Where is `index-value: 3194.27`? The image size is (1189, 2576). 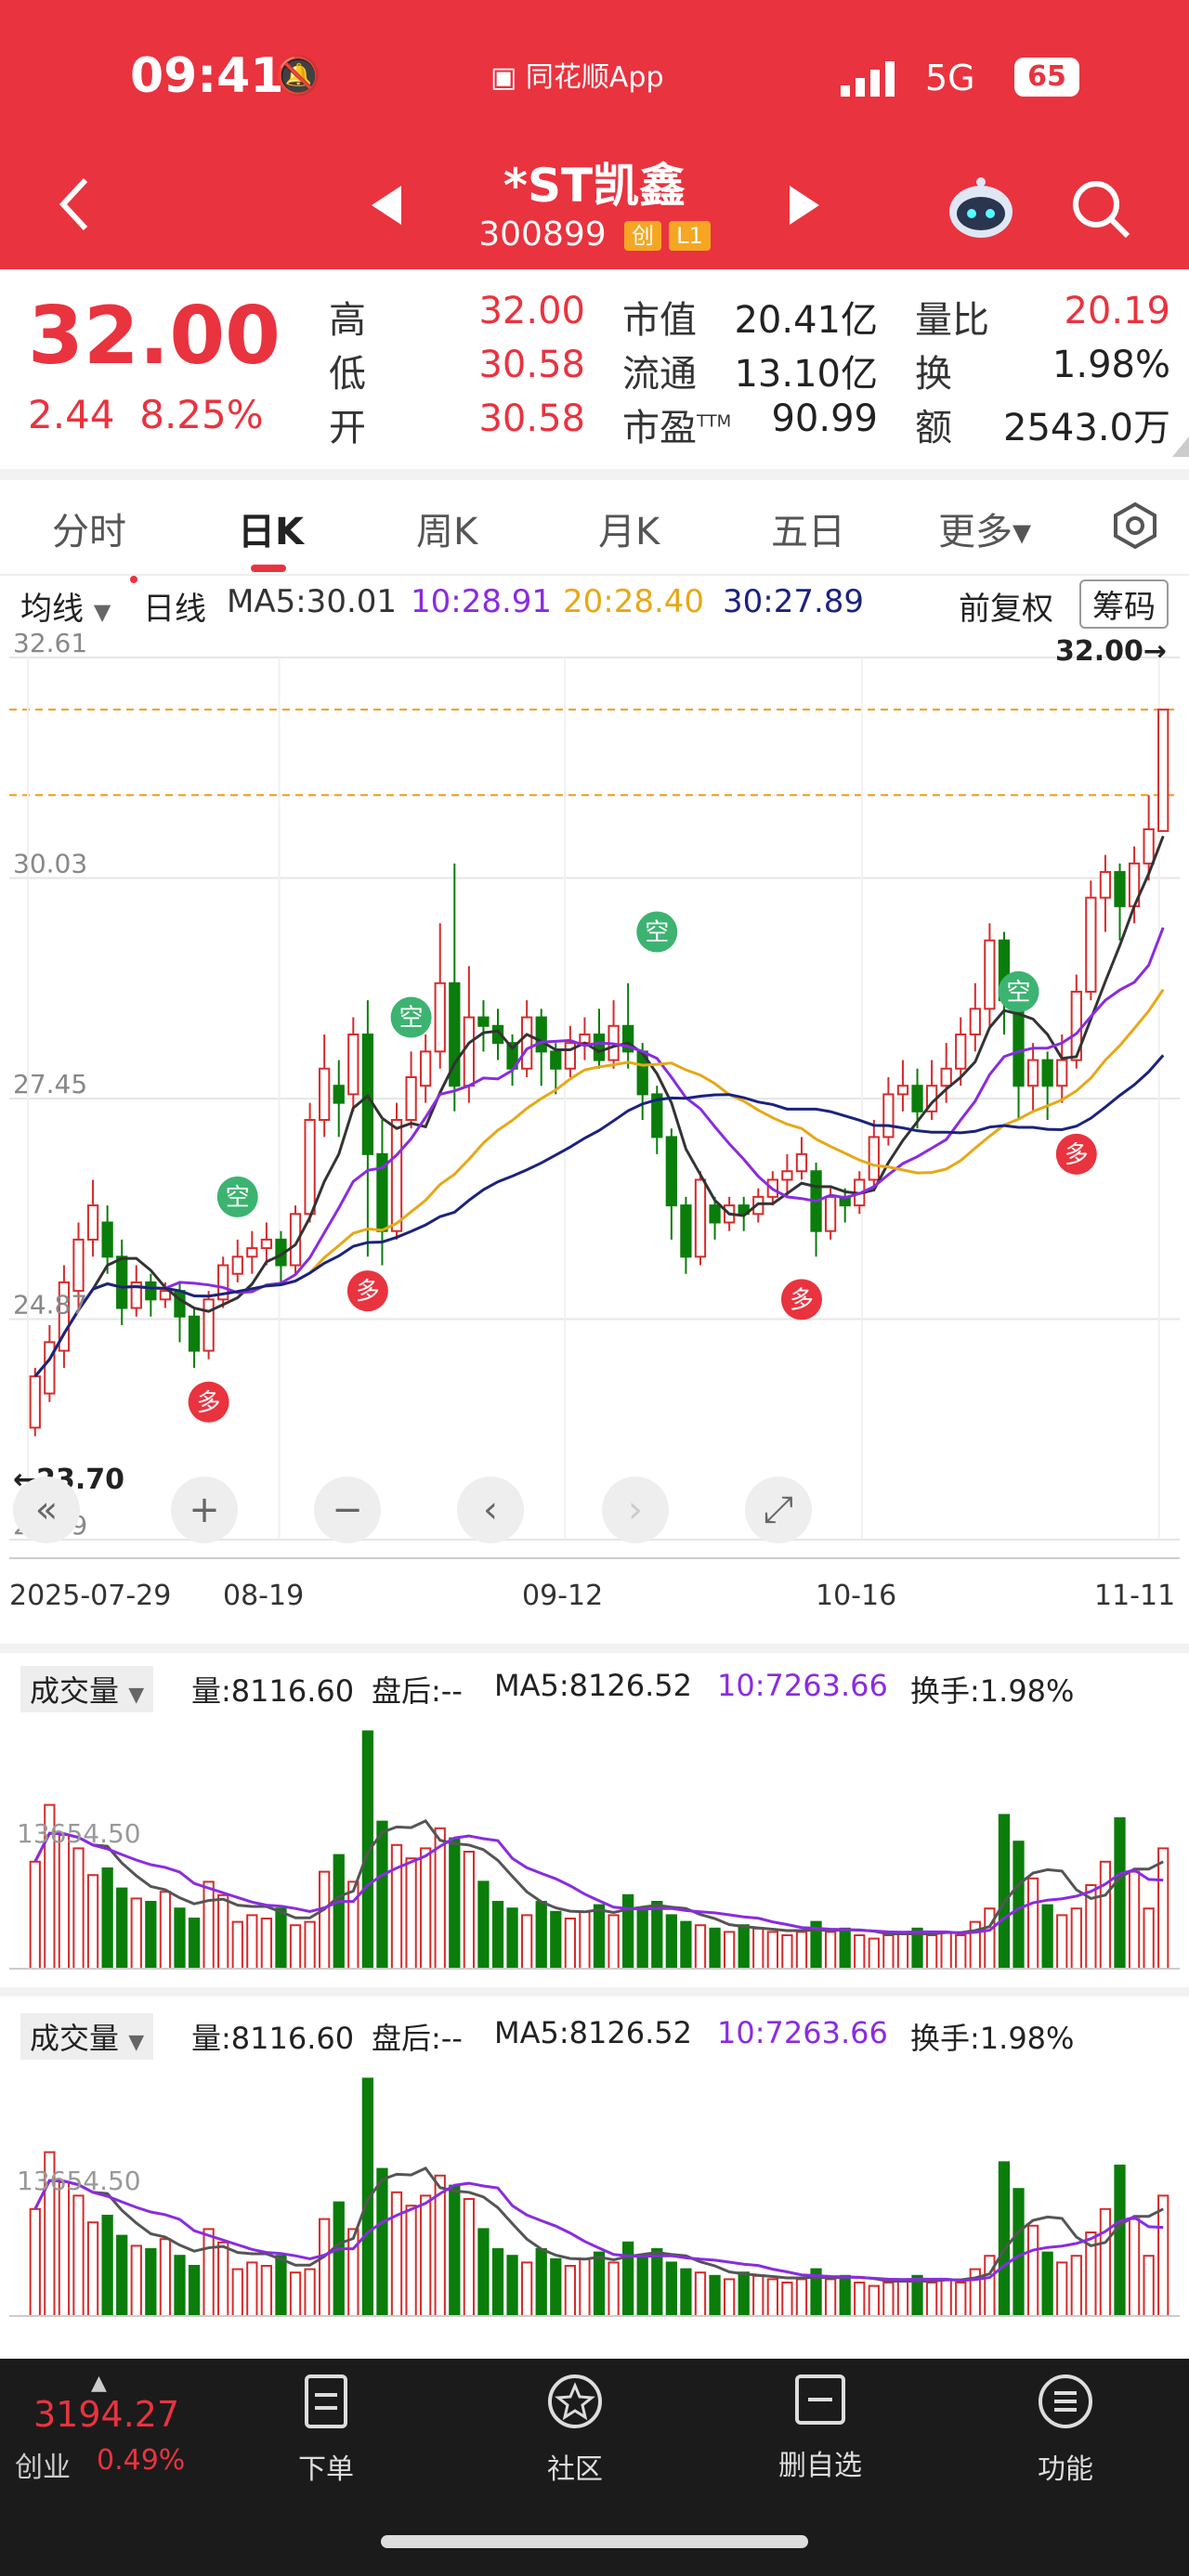
index-value: 3194.27 is located at coordinates (107, 2414).